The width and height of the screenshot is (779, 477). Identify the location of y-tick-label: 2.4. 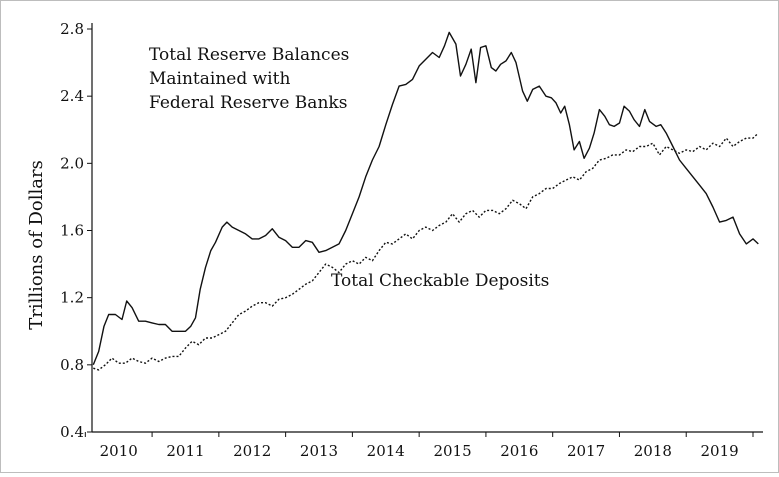
(72, 96).